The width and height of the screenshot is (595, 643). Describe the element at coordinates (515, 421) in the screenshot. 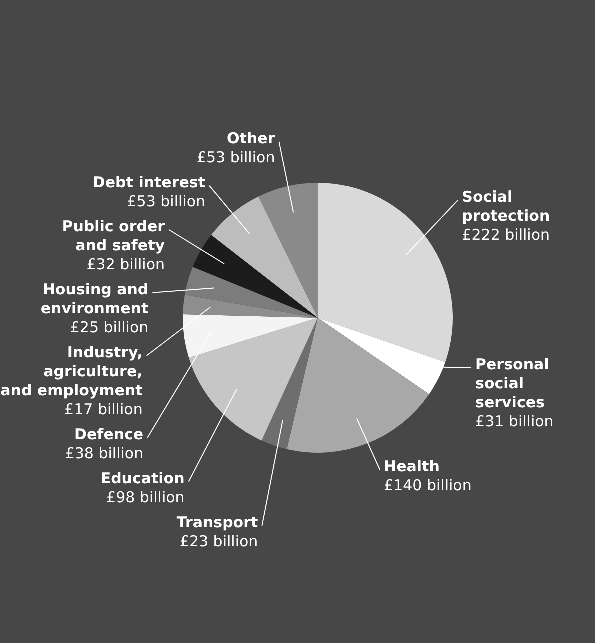

I see `data-label: £31 billion` at that location.